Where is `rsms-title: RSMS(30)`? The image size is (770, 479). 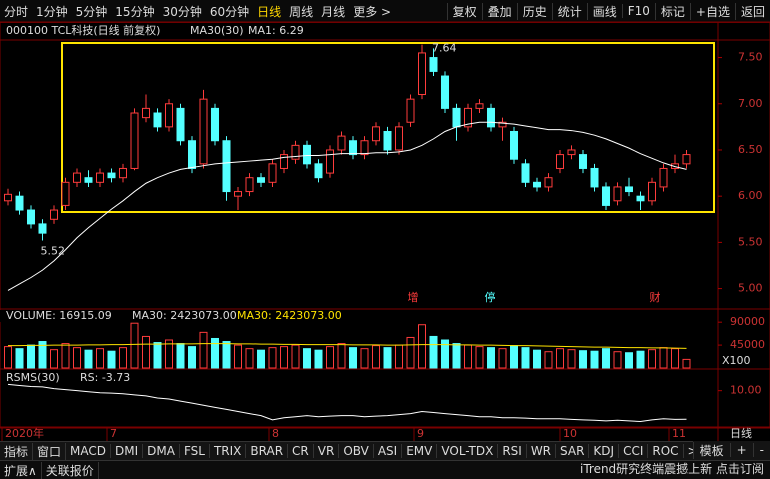
rsms-title: RSMS(30) is located at coordinates (33, 377).